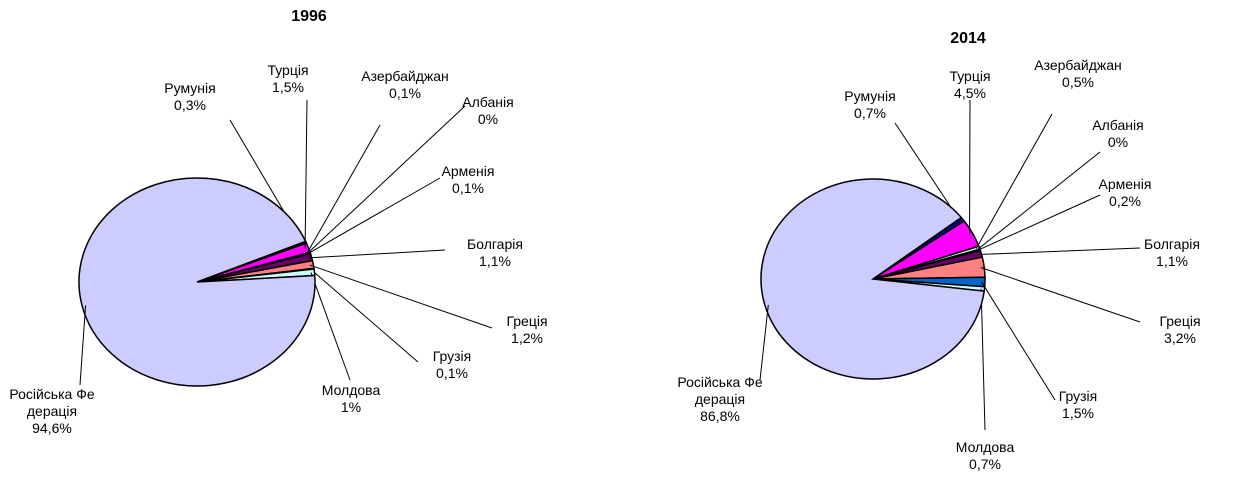  I want to click on slice-label: Румунія 0,7%, so click(870, 105).